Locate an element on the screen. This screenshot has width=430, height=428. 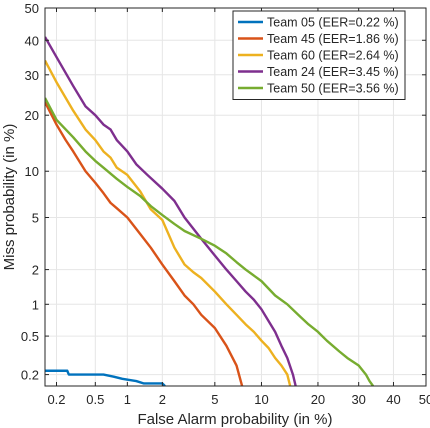
x-tick-label: 0.2 is located at coordinates (56, 399).